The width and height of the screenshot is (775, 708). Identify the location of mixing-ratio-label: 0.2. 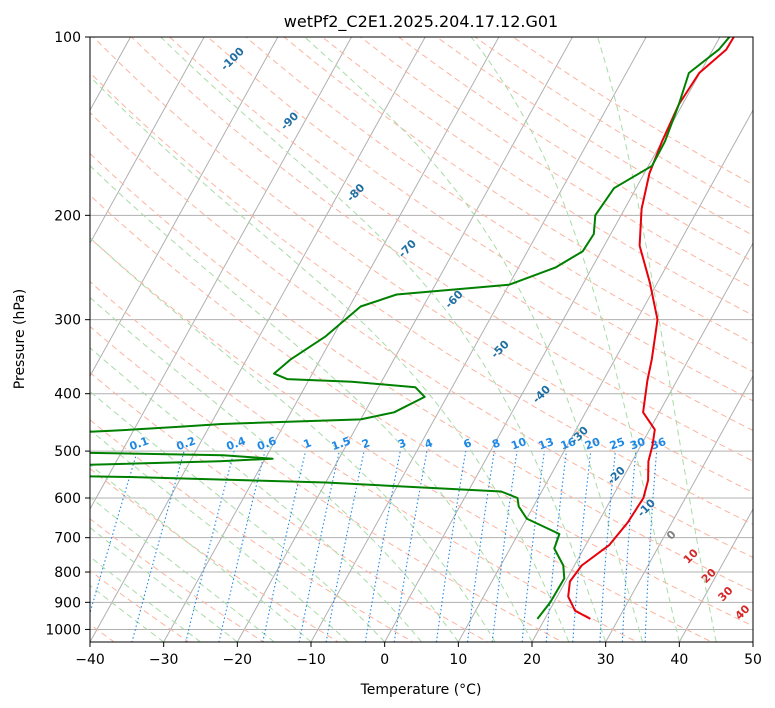
(186, 443).